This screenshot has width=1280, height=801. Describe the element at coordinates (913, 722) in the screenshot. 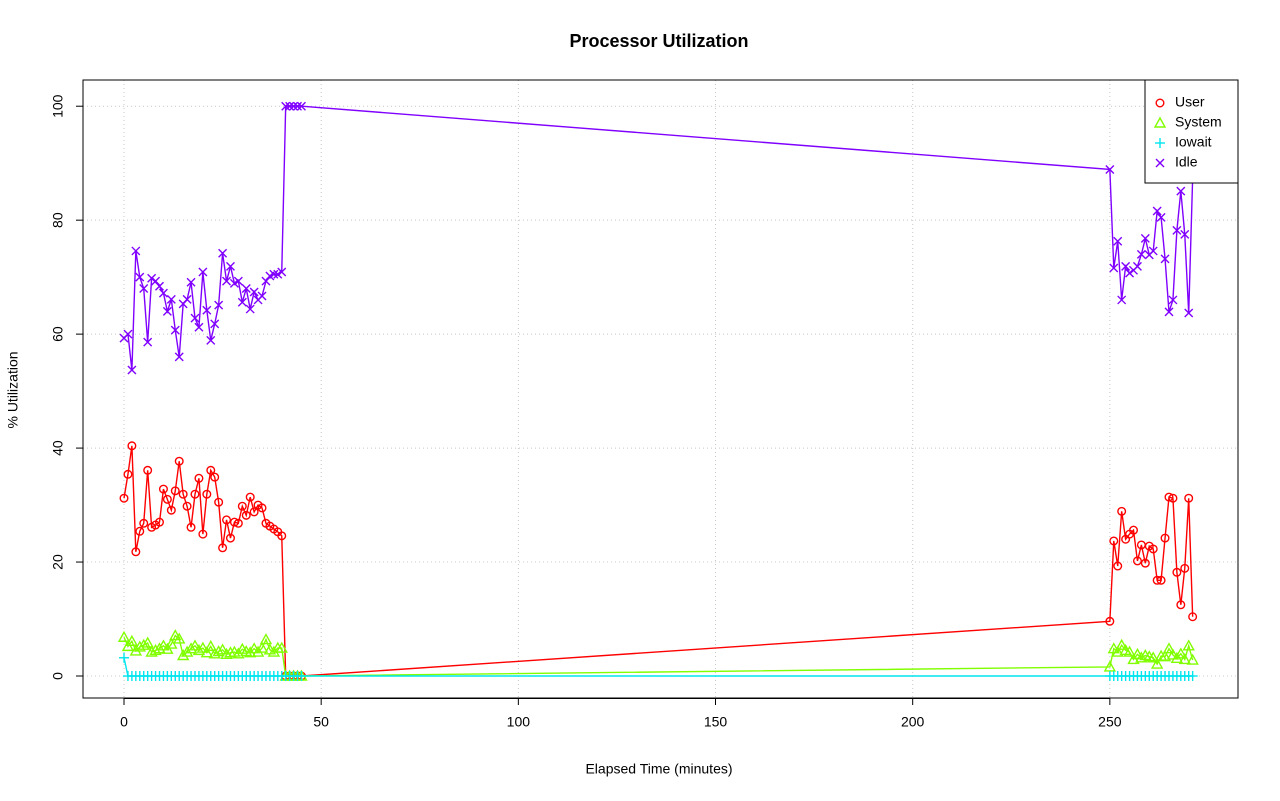

I see `x-tick-label: 200` at that location.